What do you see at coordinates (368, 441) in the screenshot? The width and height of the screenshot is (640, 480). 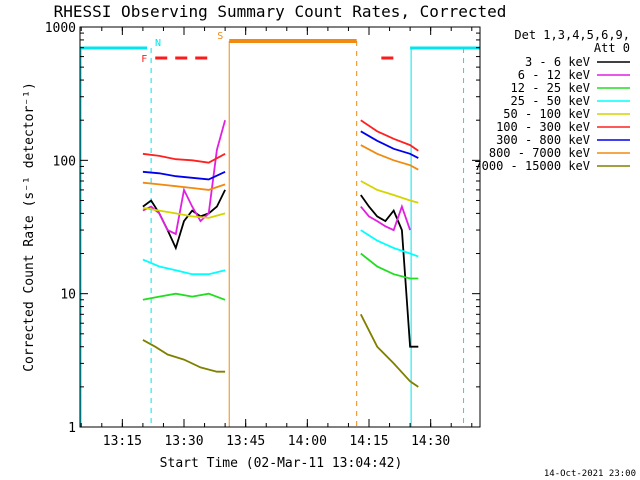 I see `x-tick-label: 14:15` at bounding box center [368, 441].